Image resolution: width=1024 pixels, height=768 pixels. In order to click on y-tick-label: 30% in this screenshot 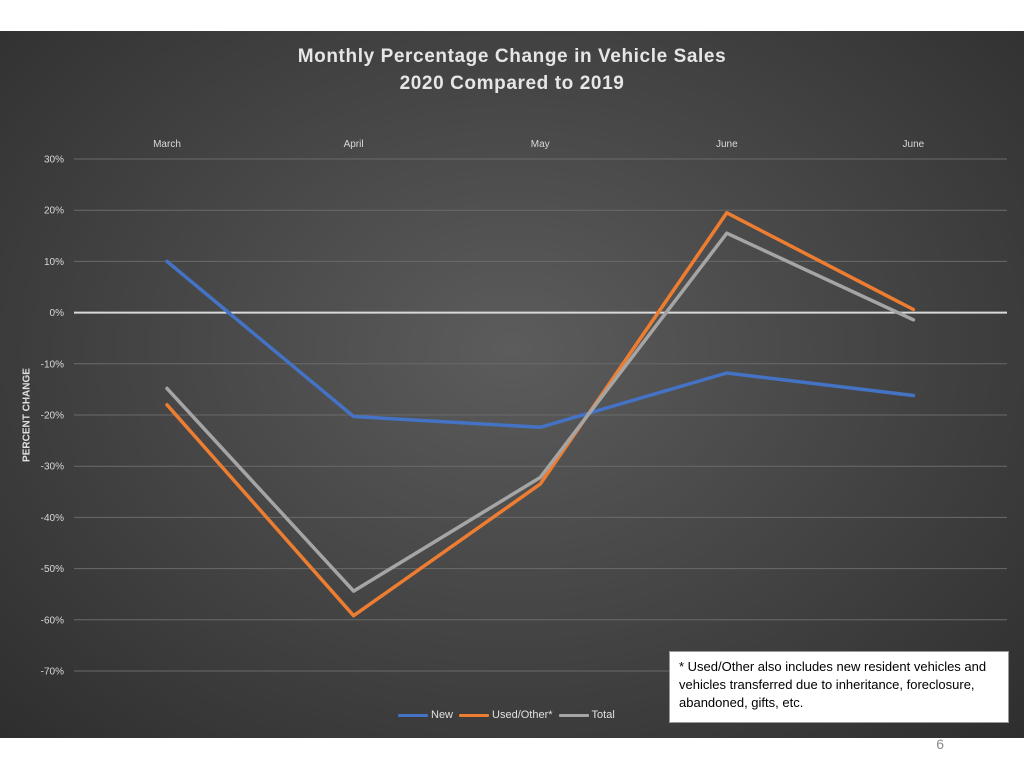, I will do `click(54, 160)`.